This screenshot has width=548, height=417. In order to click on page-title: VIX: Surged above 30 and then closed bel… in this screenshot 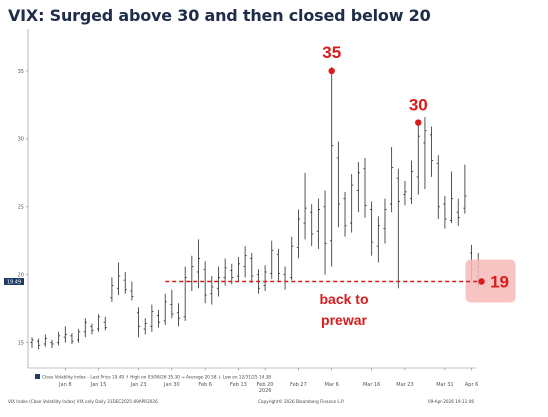, I will do `click(219, 15)`.